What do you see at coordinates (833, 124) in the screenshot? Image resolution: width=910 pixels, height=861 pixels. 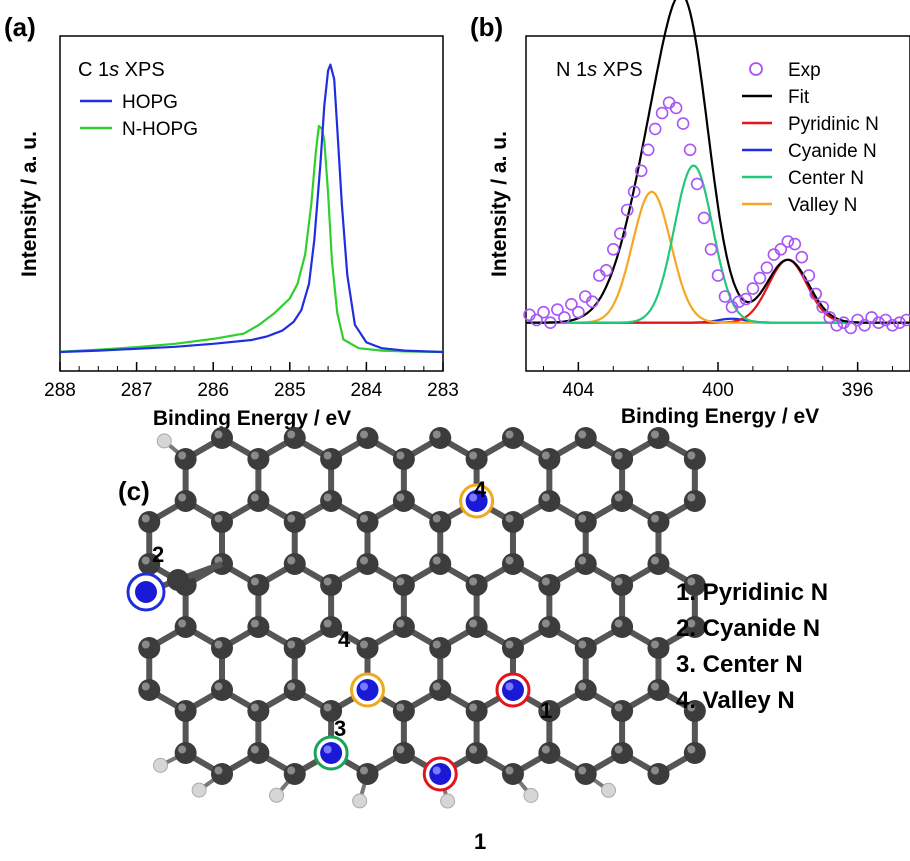 I see `legend-label: Pyridinic N` at bounding box center [833, 124].